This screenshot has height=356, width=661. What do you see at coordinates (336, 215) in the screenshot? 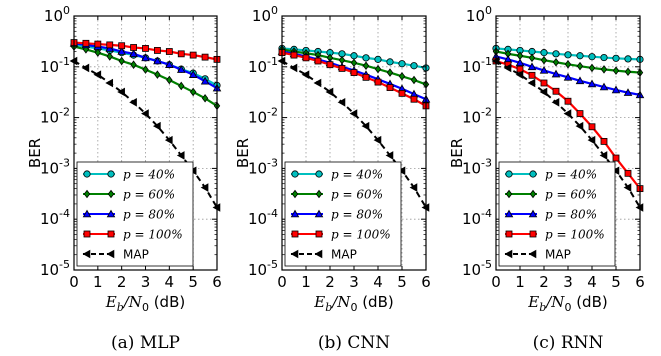
I see `legend-item: p = 80%` at bounding box center [336, 215].